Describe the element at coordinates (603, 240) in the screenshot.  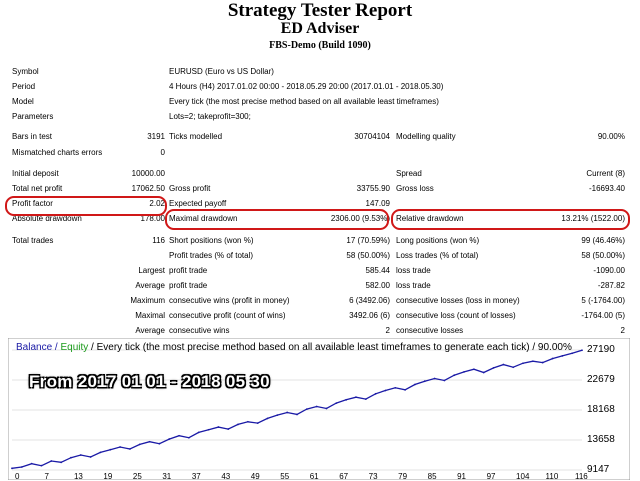
I see `value: 99 (46.46%)` at that location.